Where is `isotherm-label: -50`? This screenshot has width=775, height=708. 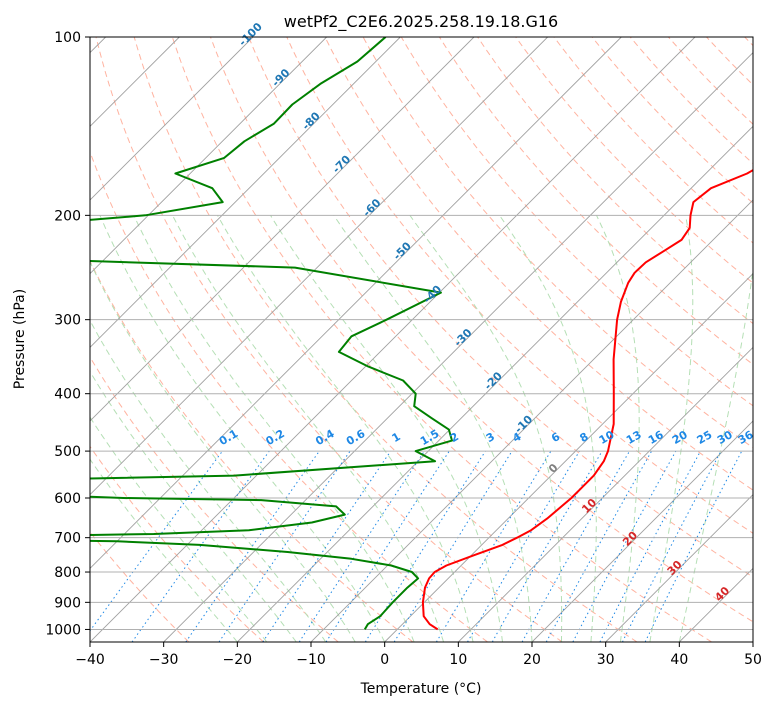
isotherm-label: -50 is located at coordinates (402, 250).